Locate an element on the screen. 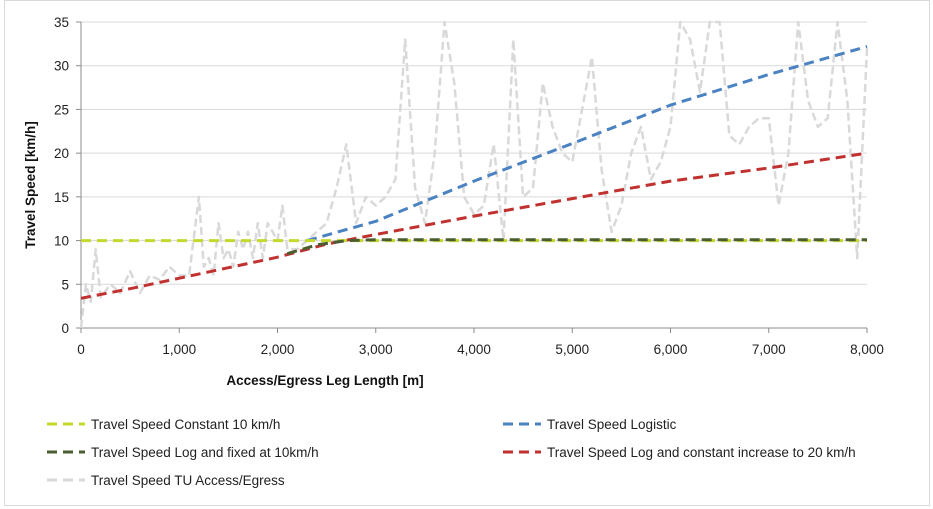 The image size is (933, 509). x-tick-label: 2,000 is located at coordinates (278, 349).